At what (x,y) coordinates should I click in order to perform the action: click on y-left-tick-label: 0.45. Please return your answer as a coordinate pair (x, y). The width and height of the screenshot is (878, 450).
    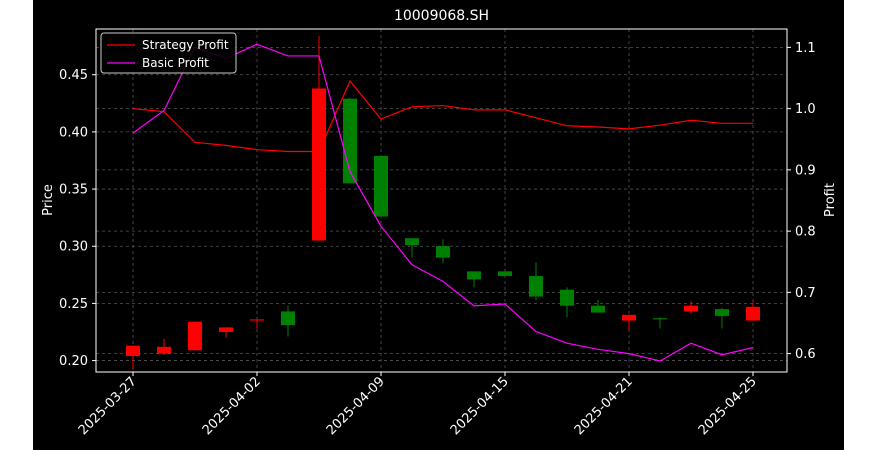
    Looking at the image, I should click on (73, 75).